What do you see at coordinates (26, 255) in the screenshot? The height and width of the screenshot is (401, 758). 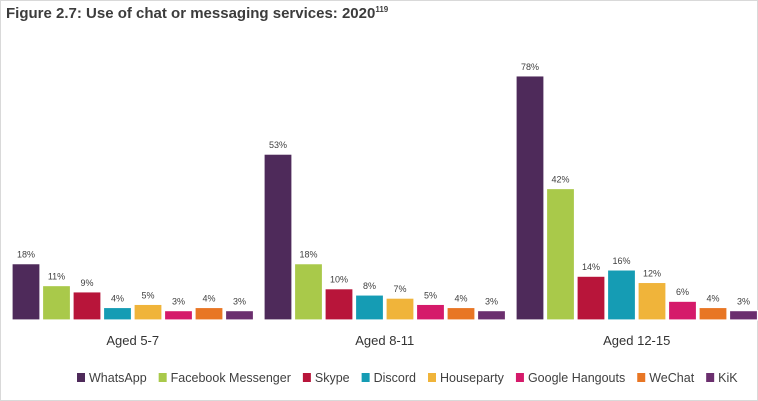 I see `value-label-whatsapp-aged-5-7: 18%` at bounding box center [26, 255].